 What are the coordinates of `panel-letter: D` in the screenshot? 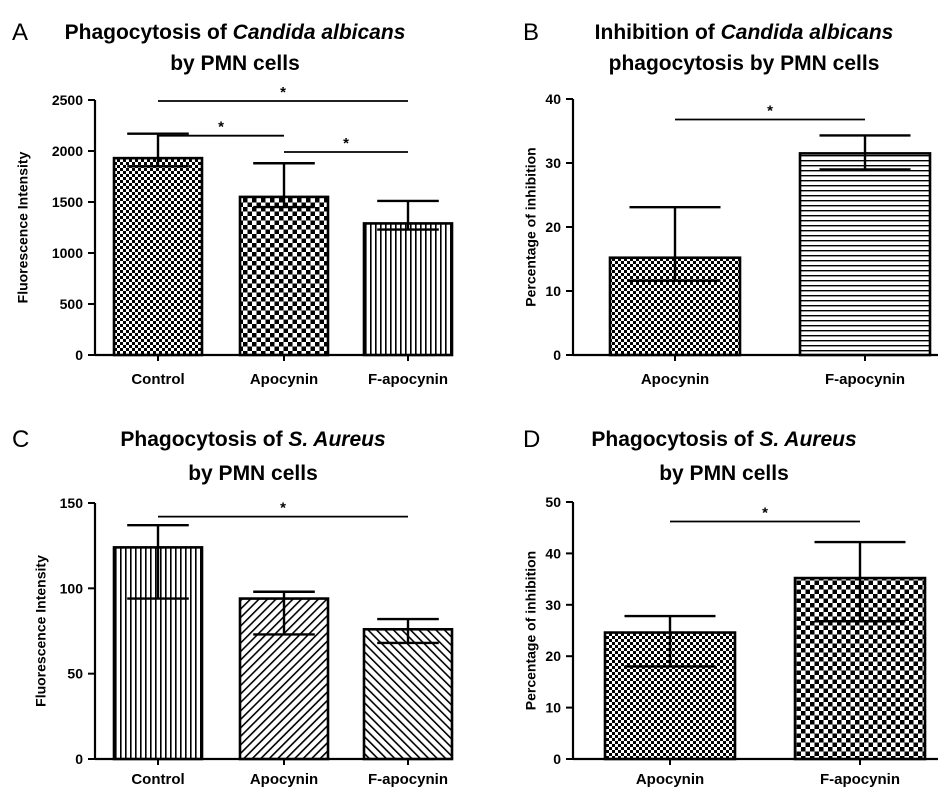 It's located at (531, 439).